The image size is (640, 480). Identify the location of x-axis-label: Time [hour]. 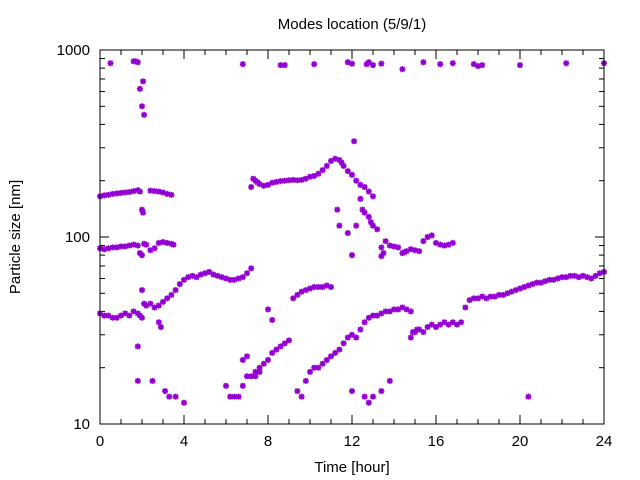
(351, 467).